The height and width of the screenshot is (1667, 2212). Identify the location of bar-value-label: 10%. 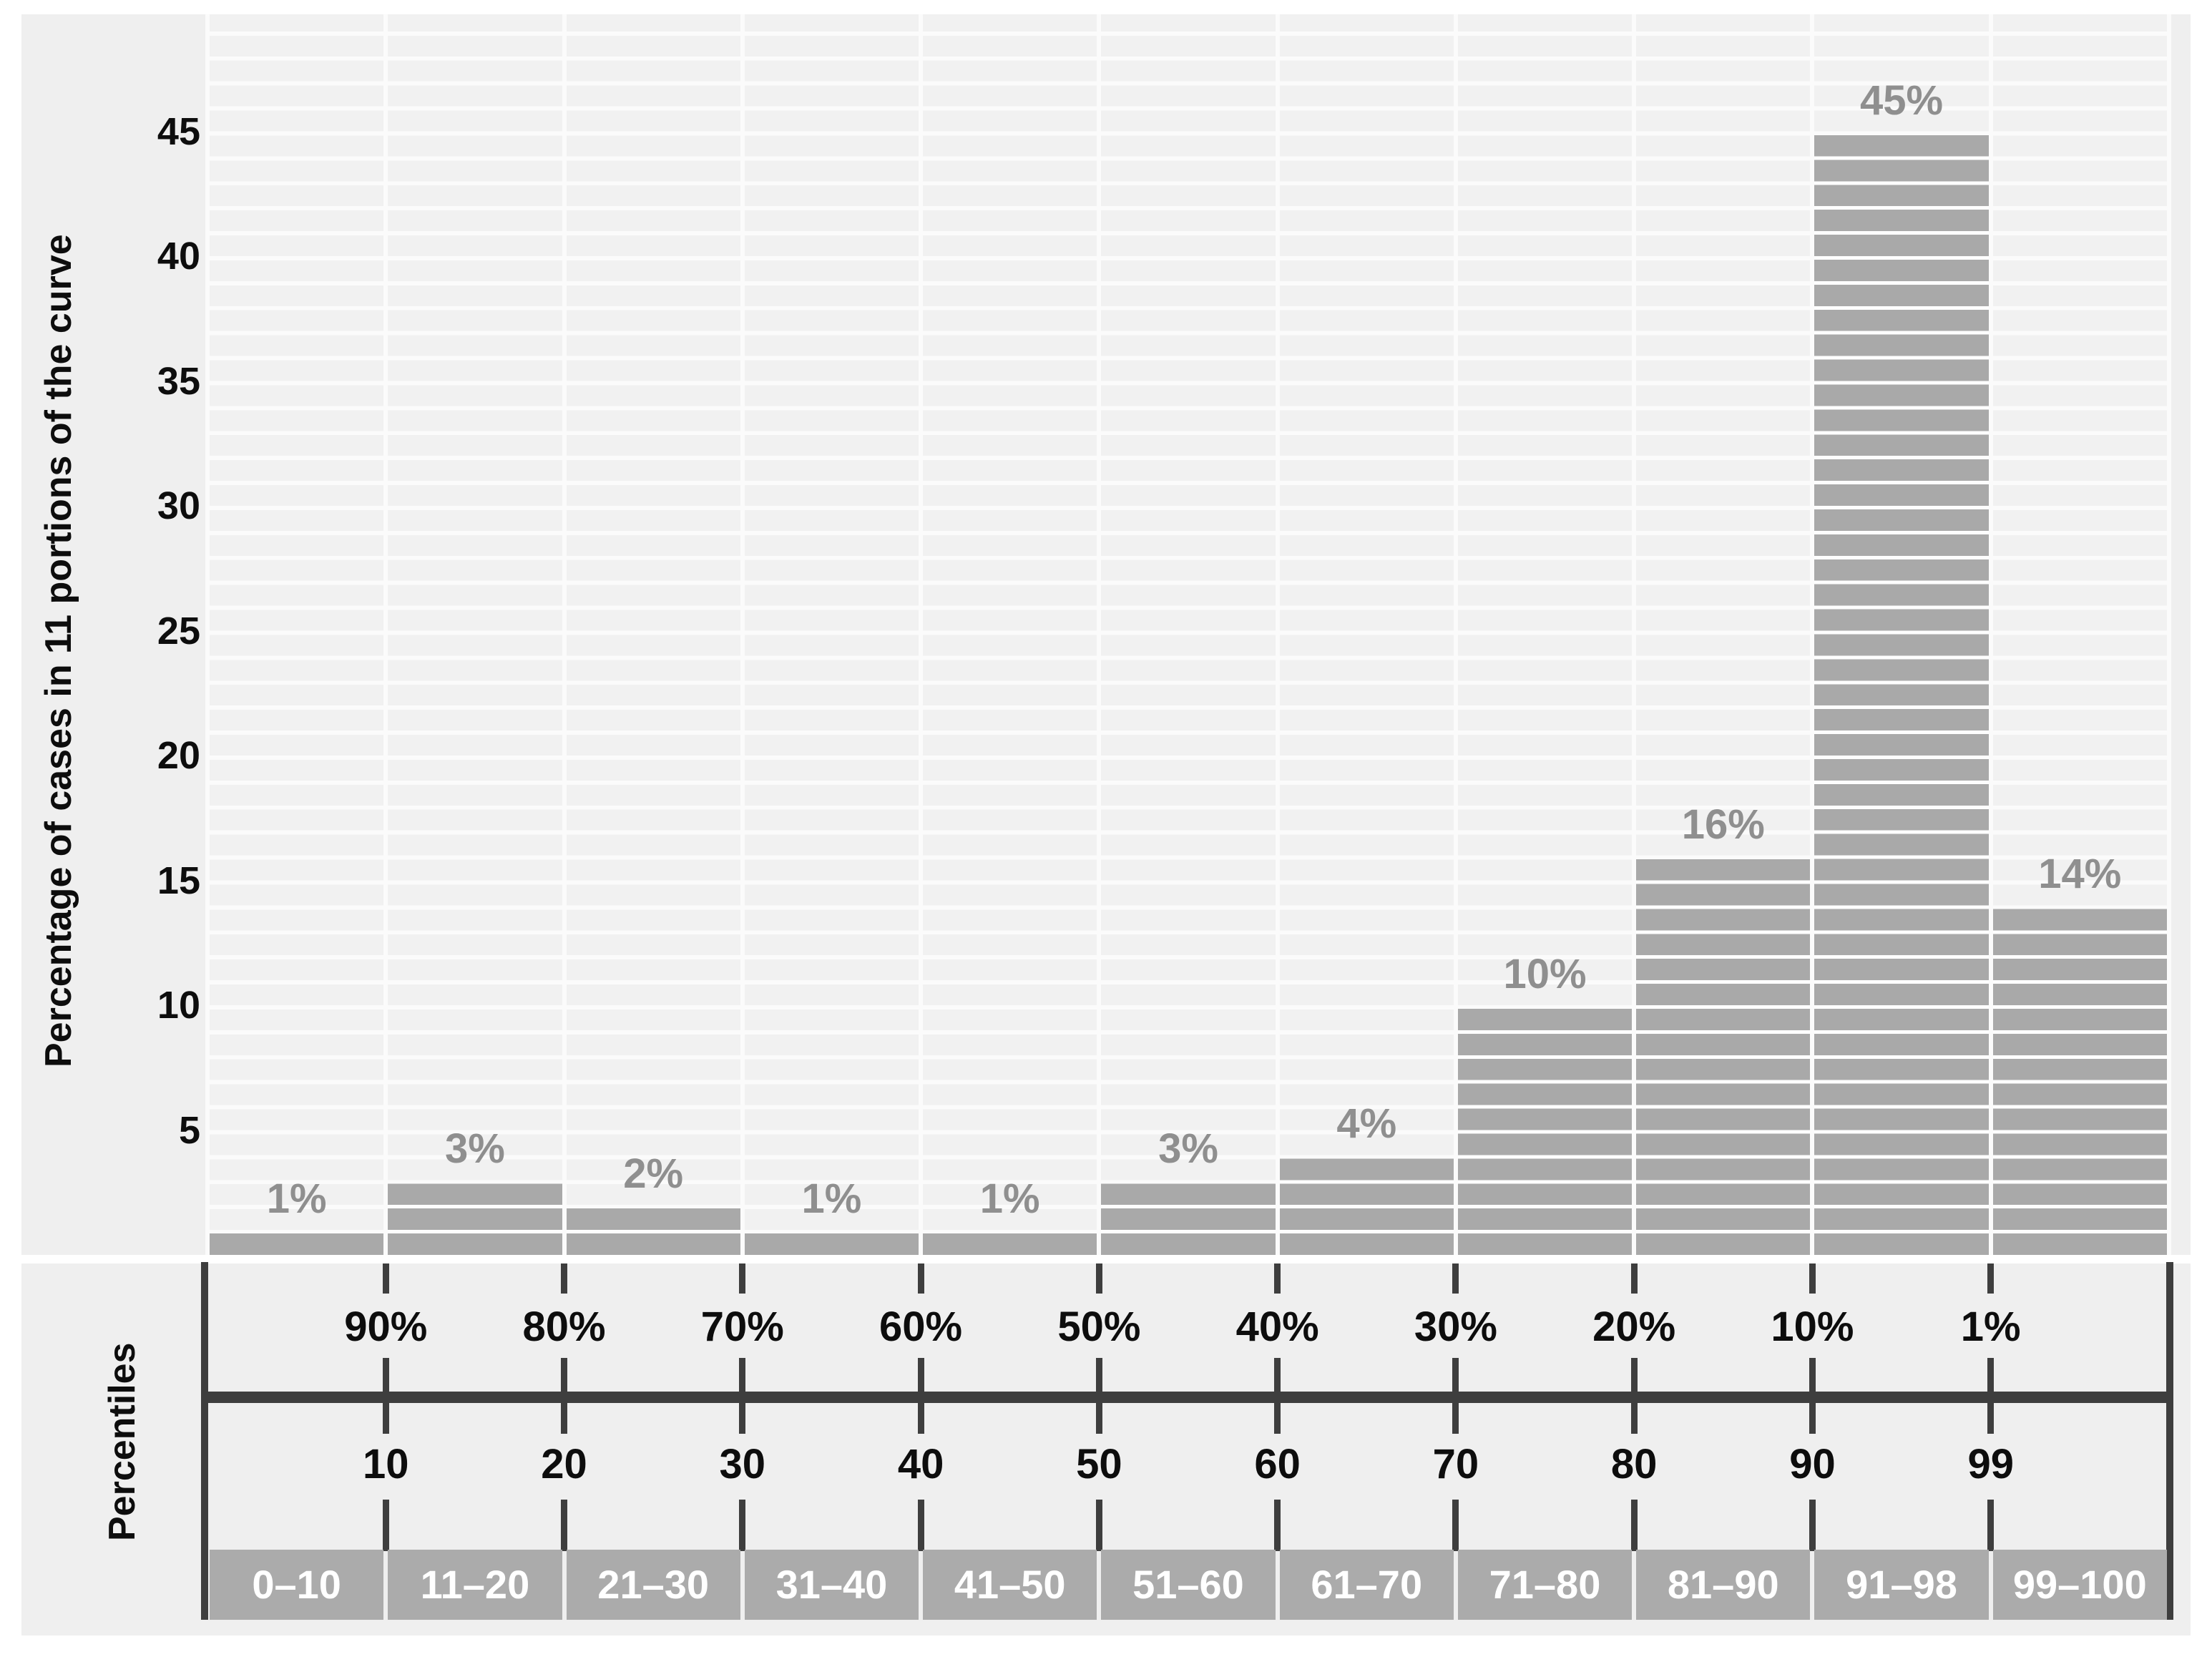
(1545, 974).